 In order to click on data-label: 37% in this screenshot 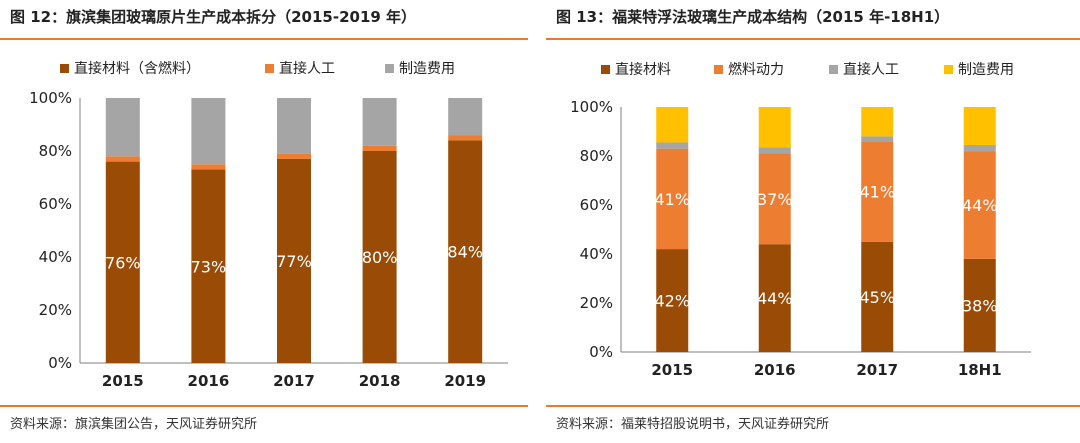, I will do `click(775, 199)`.